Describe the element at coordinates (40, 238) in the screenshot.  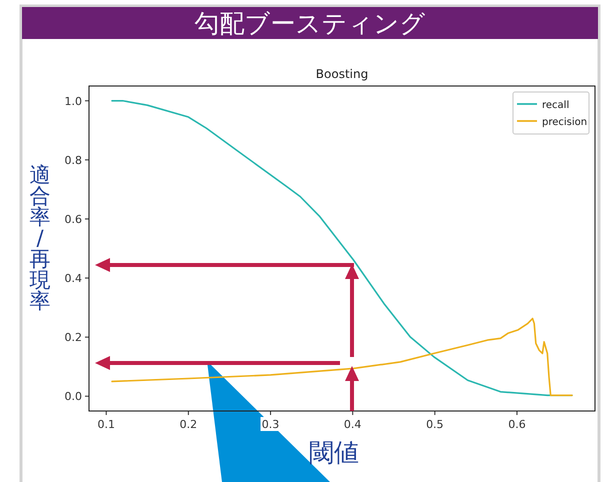
I see `ylabel: 適合率/再現率` at that location.